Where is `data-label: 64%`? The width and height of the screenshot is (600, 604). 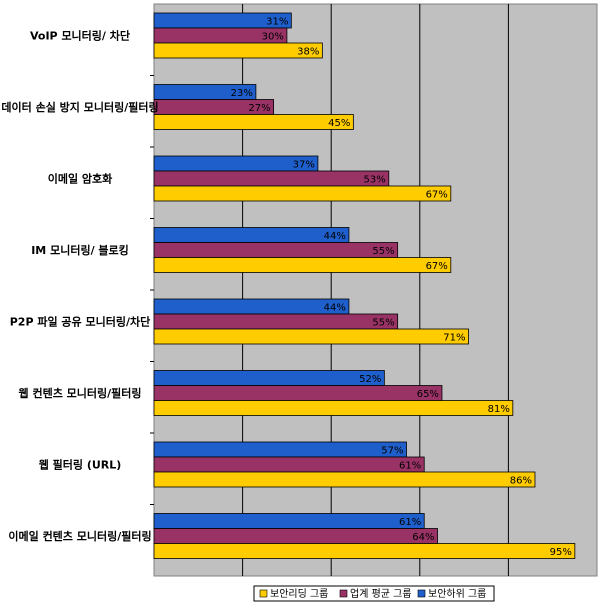
data-label: 64% is located at coordinates (423, 537).